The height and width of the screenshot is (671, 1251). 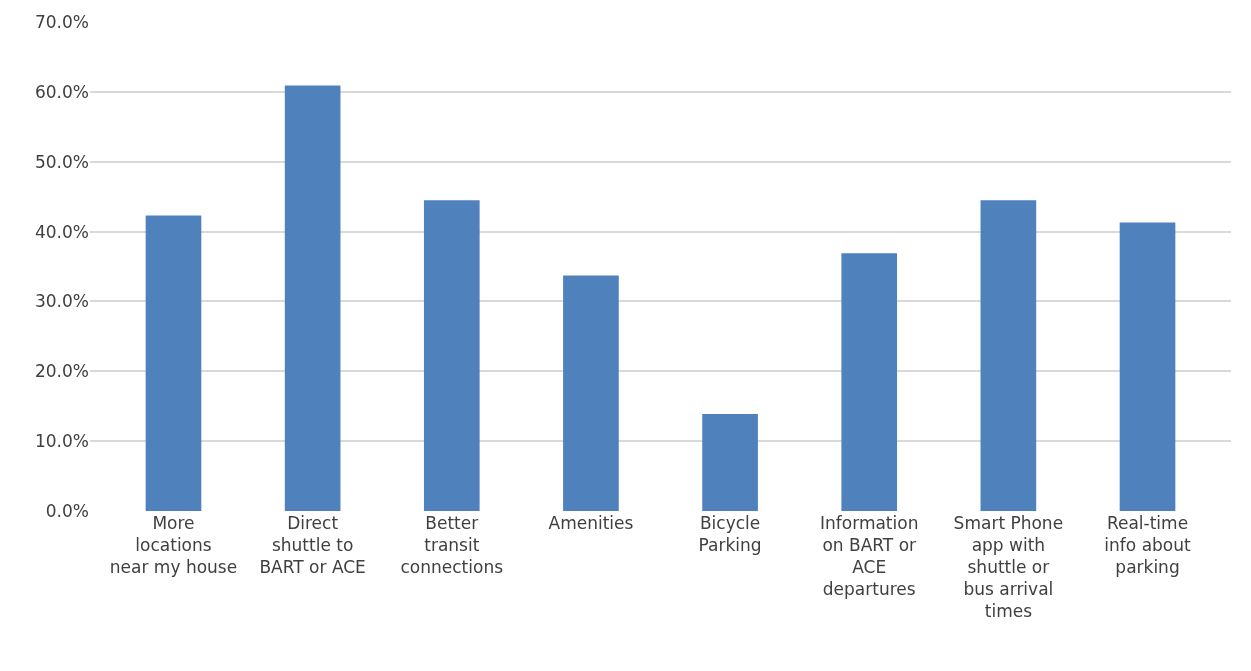 I want to click on y-tick-label: 70.0%, so click(x=61, y=21).